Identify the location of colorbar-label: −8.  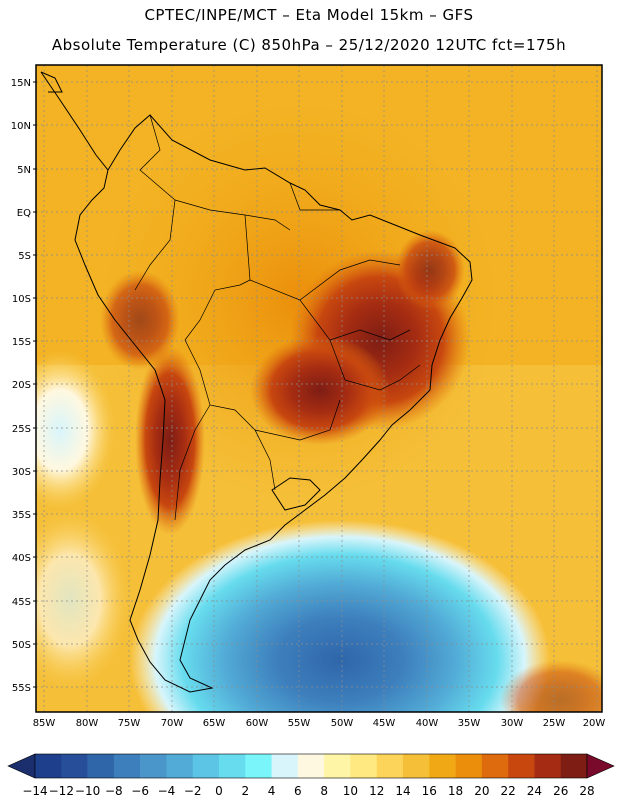
(114, 791).